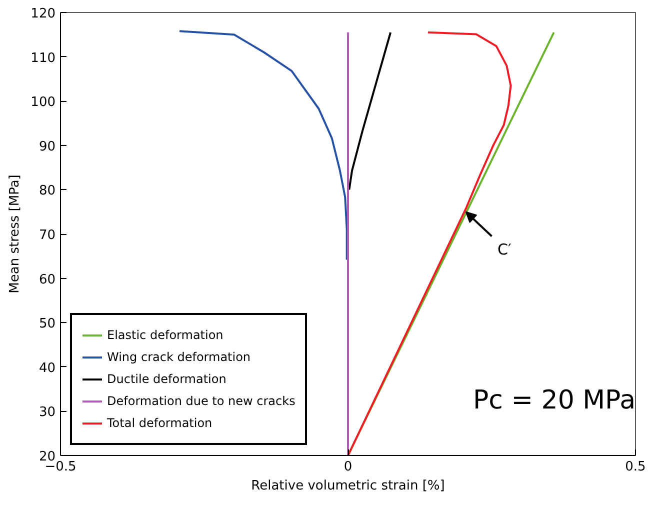 The height and width of the screenshot is (510, 660). What do you see at coordinates (47, 412) in the screenshot?
I see `y-tick-label: 30` at bounding box center [47, 412].